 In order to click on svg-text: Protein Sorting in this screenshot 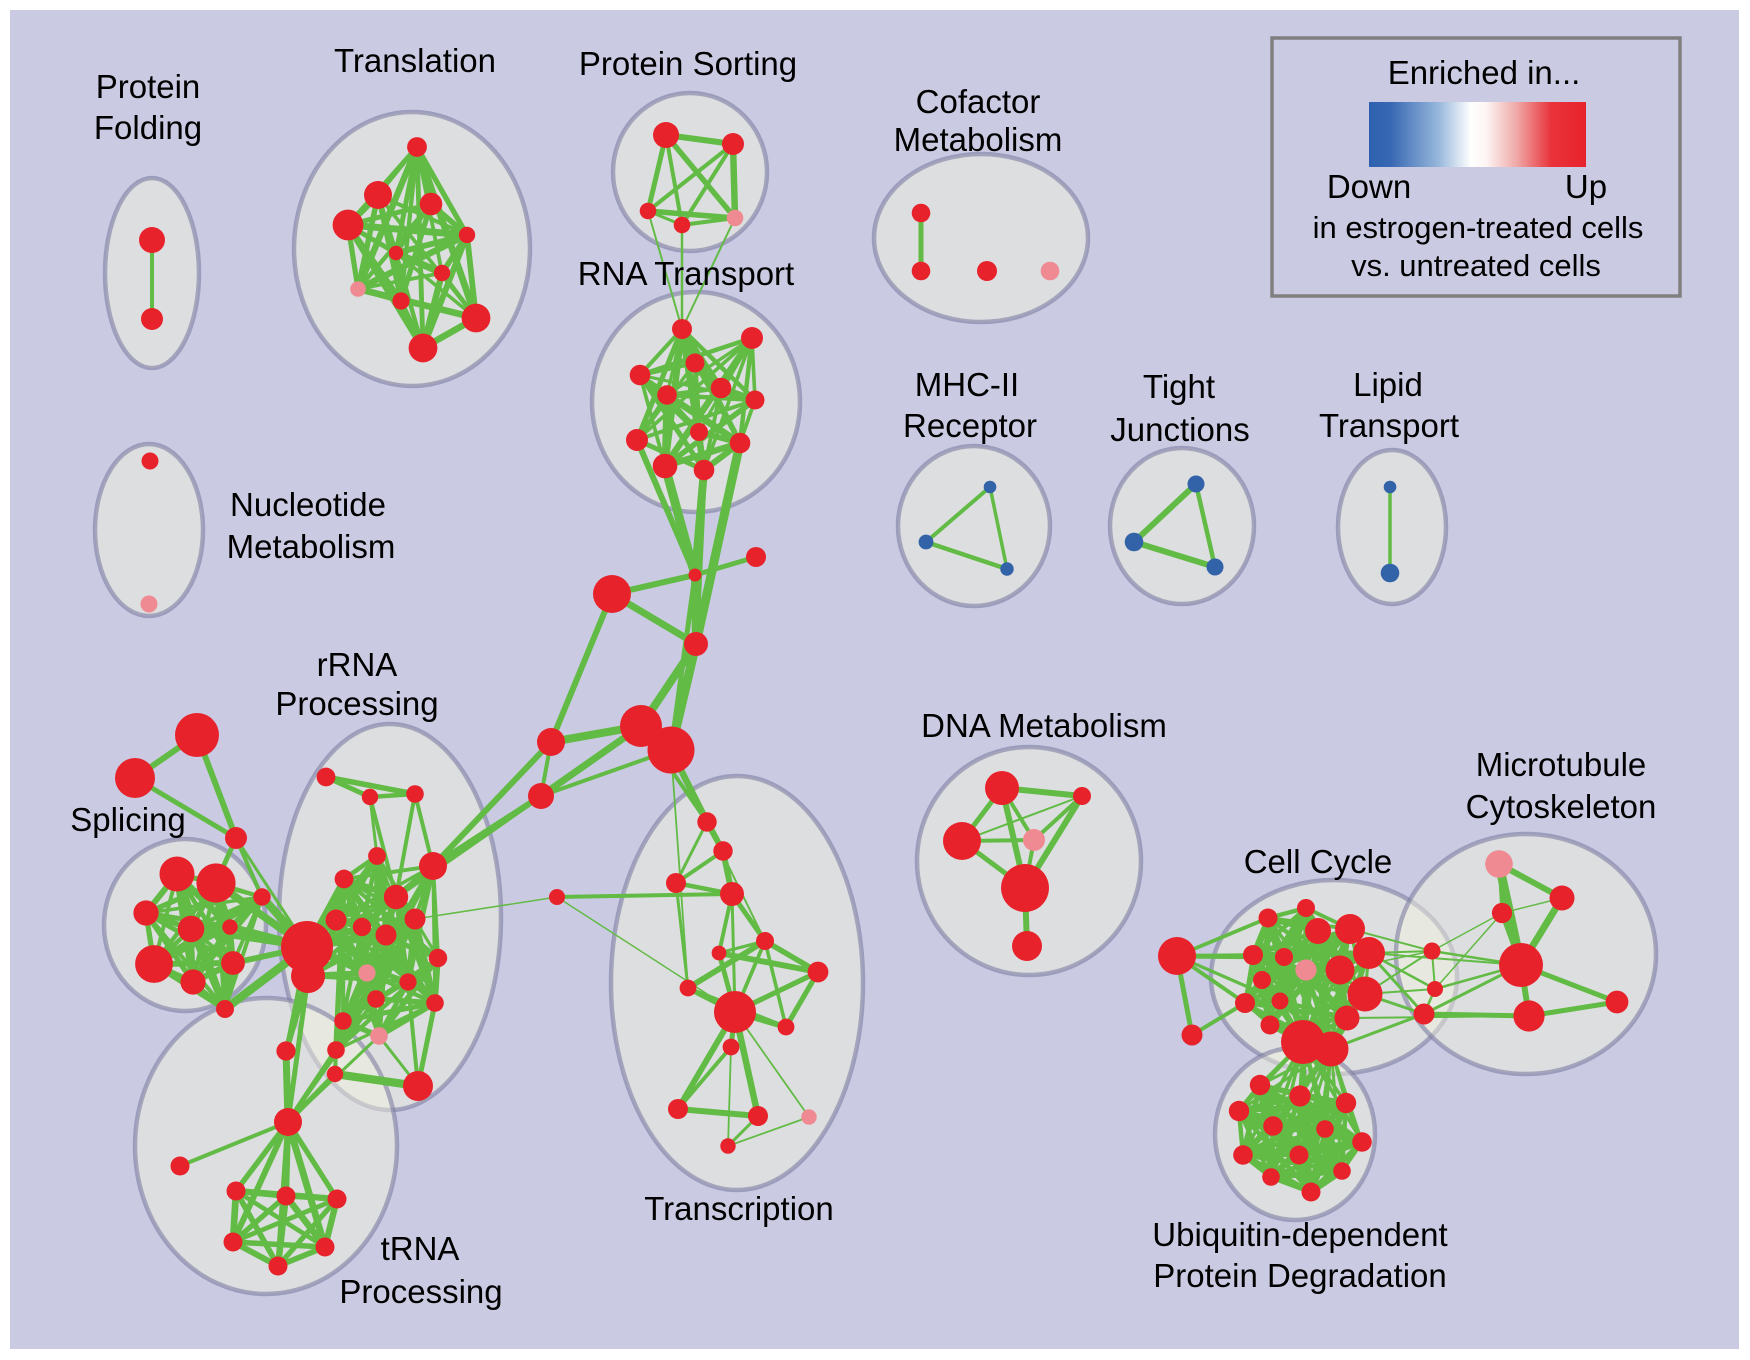, I will do `click(688, 63)`.